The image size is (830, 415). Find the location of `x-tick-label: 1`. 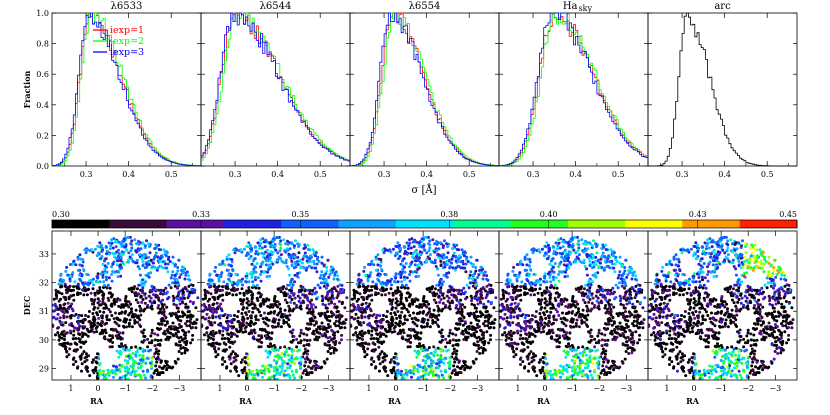

x-tick-label: 1 is located at coordinates (219, 388).